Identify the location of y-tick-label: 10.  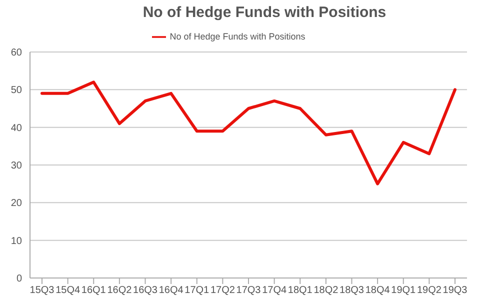
(16, 241).